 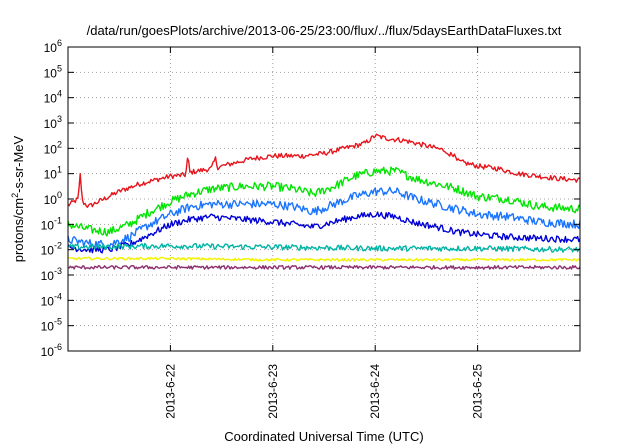 What do you see at coordinates (51, 274) in the screenshot?
I see `y-tick-label: 10⁻³` at bounding box center [51, 274].